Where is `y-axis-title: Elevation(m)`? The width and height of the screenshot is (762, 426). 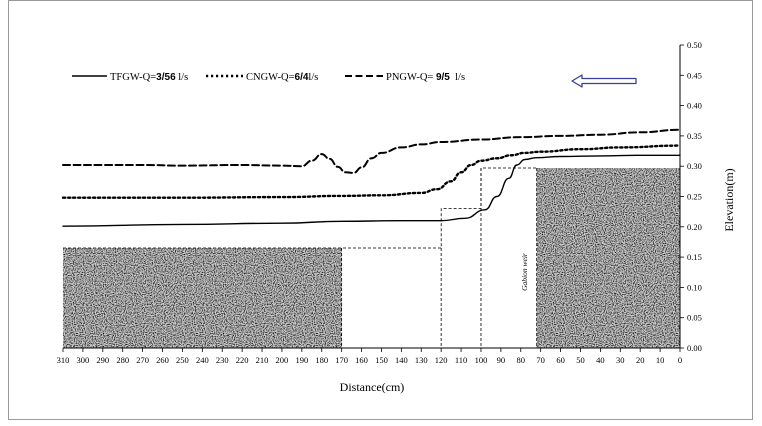 y-axis-title: Elevation(m) is located at coordinates (729, 199).